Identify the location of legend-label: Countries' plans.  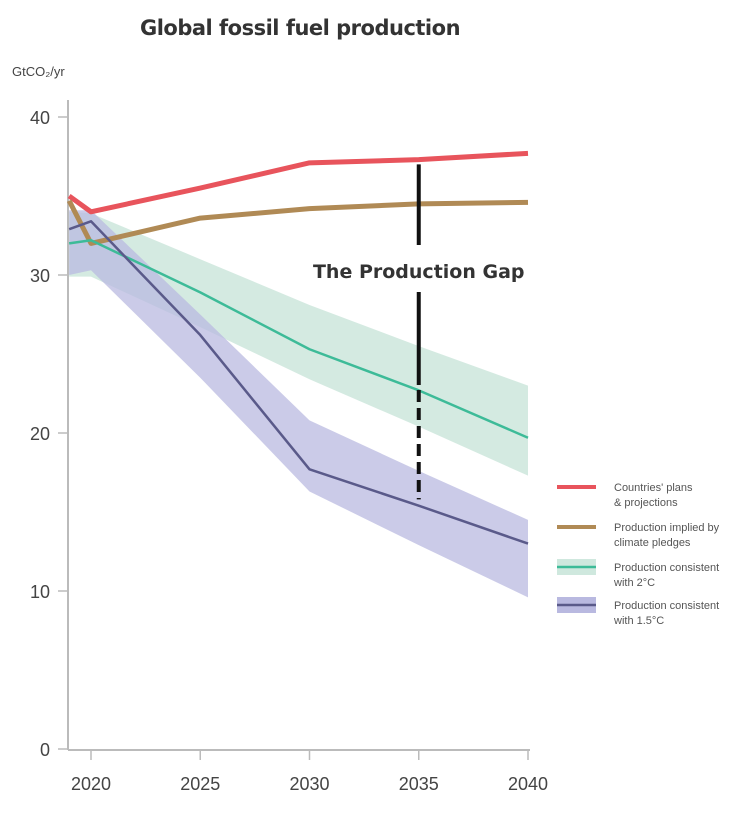
(653, 488).